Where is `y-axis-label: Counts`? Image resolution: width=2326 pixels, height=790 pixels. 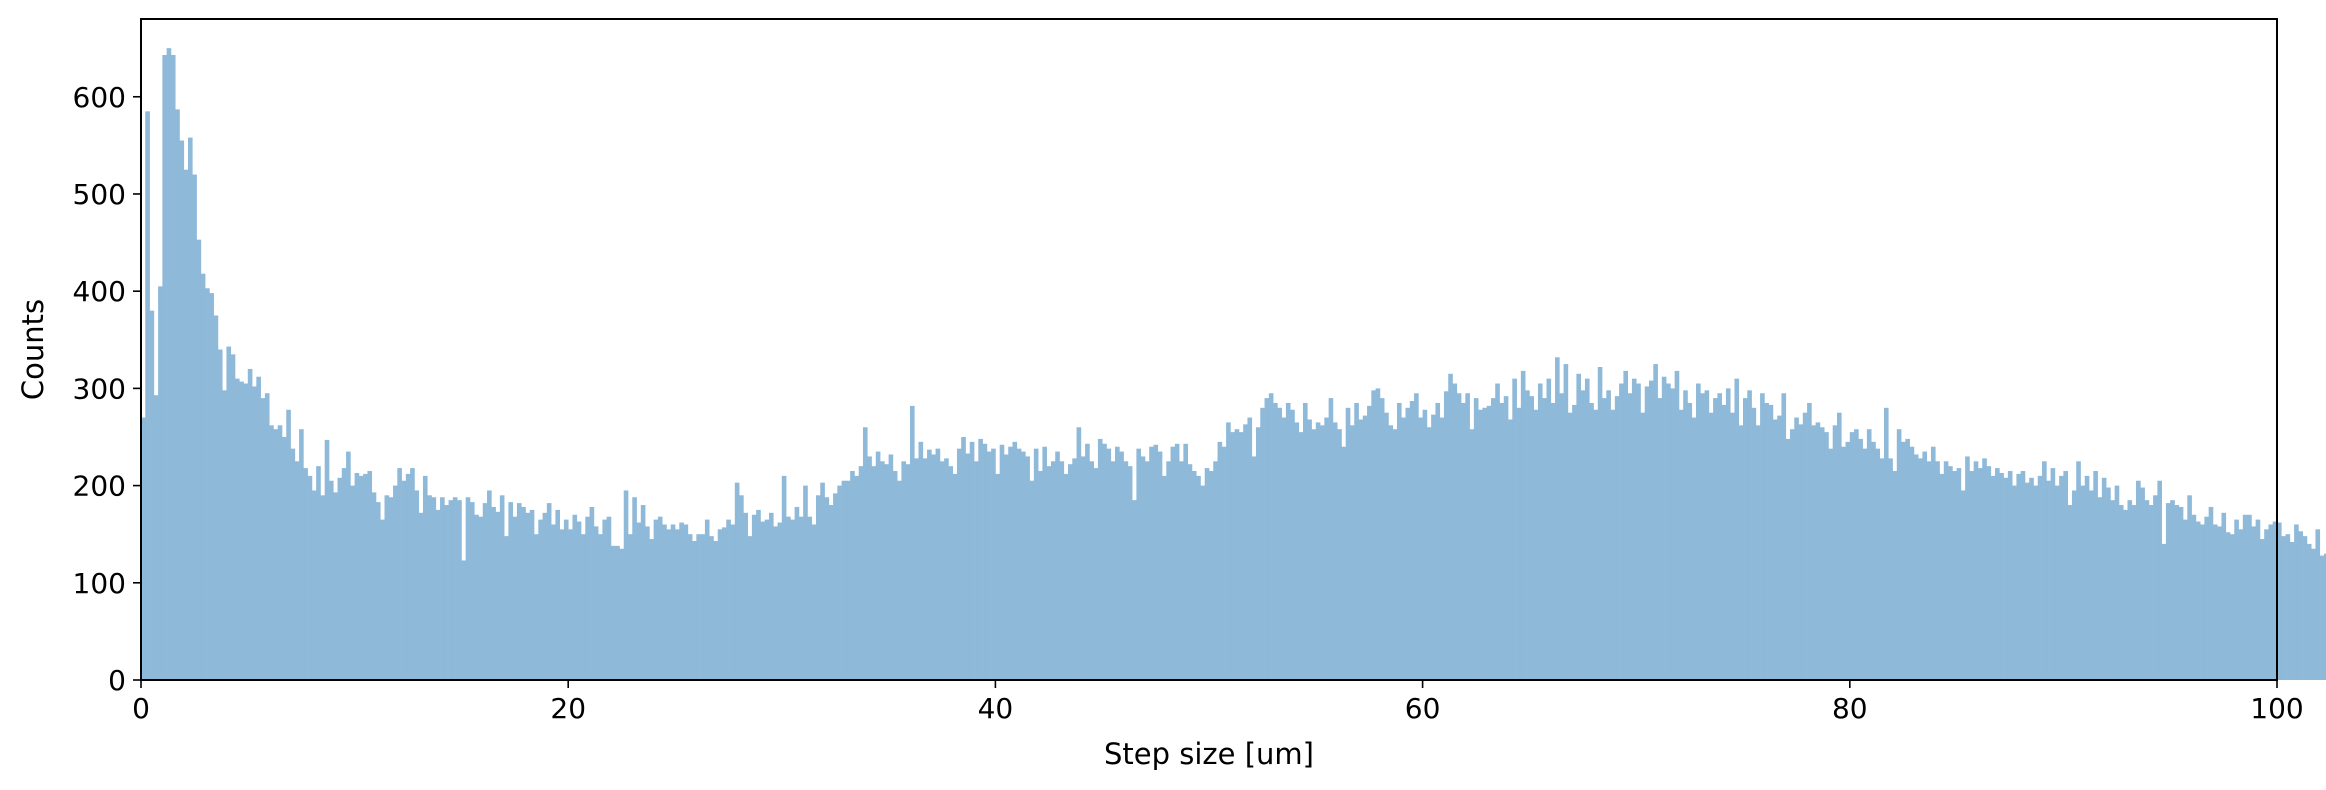 y-axis-label: Counts is located at coordinates (33, 349).